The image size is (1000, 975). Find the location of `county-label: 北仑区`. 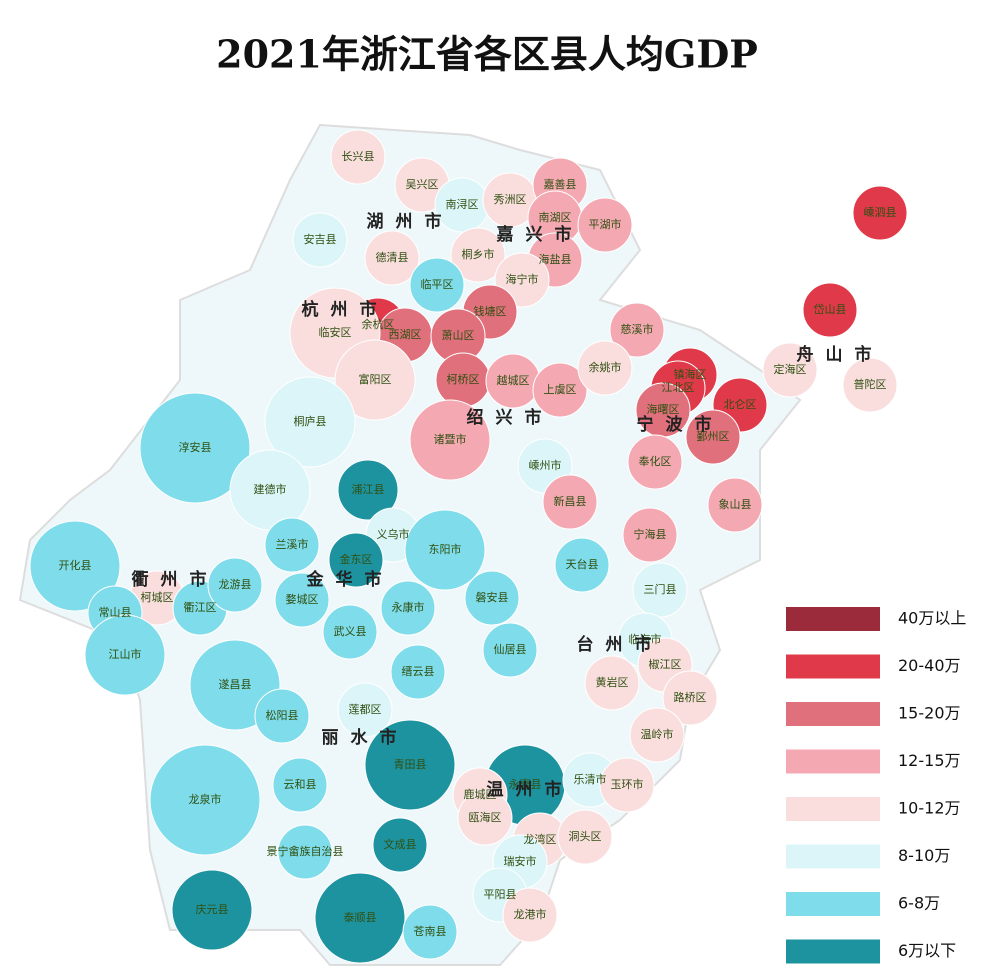

county-label: 北仑区 is located at coordinates (740, 404).